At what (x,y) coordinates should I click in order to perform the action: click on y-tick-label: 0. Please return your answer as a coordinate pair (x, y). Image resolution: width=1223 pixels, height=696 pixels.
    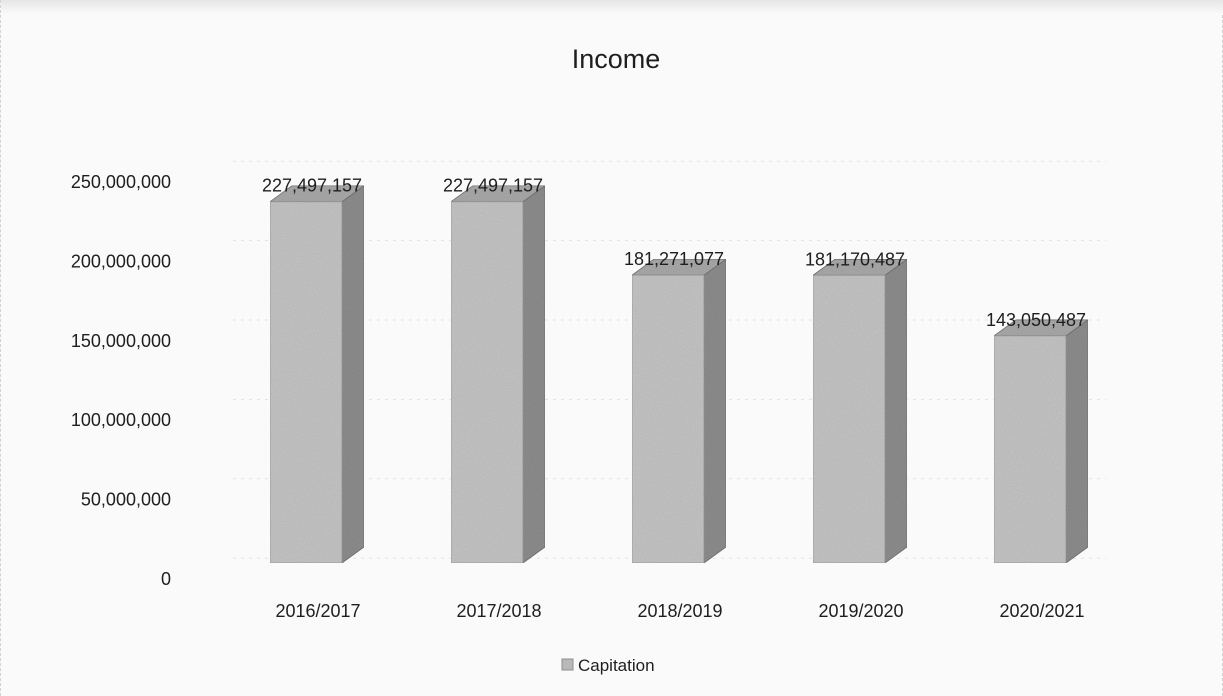
    Looking at the image, I should click on (166, 579).